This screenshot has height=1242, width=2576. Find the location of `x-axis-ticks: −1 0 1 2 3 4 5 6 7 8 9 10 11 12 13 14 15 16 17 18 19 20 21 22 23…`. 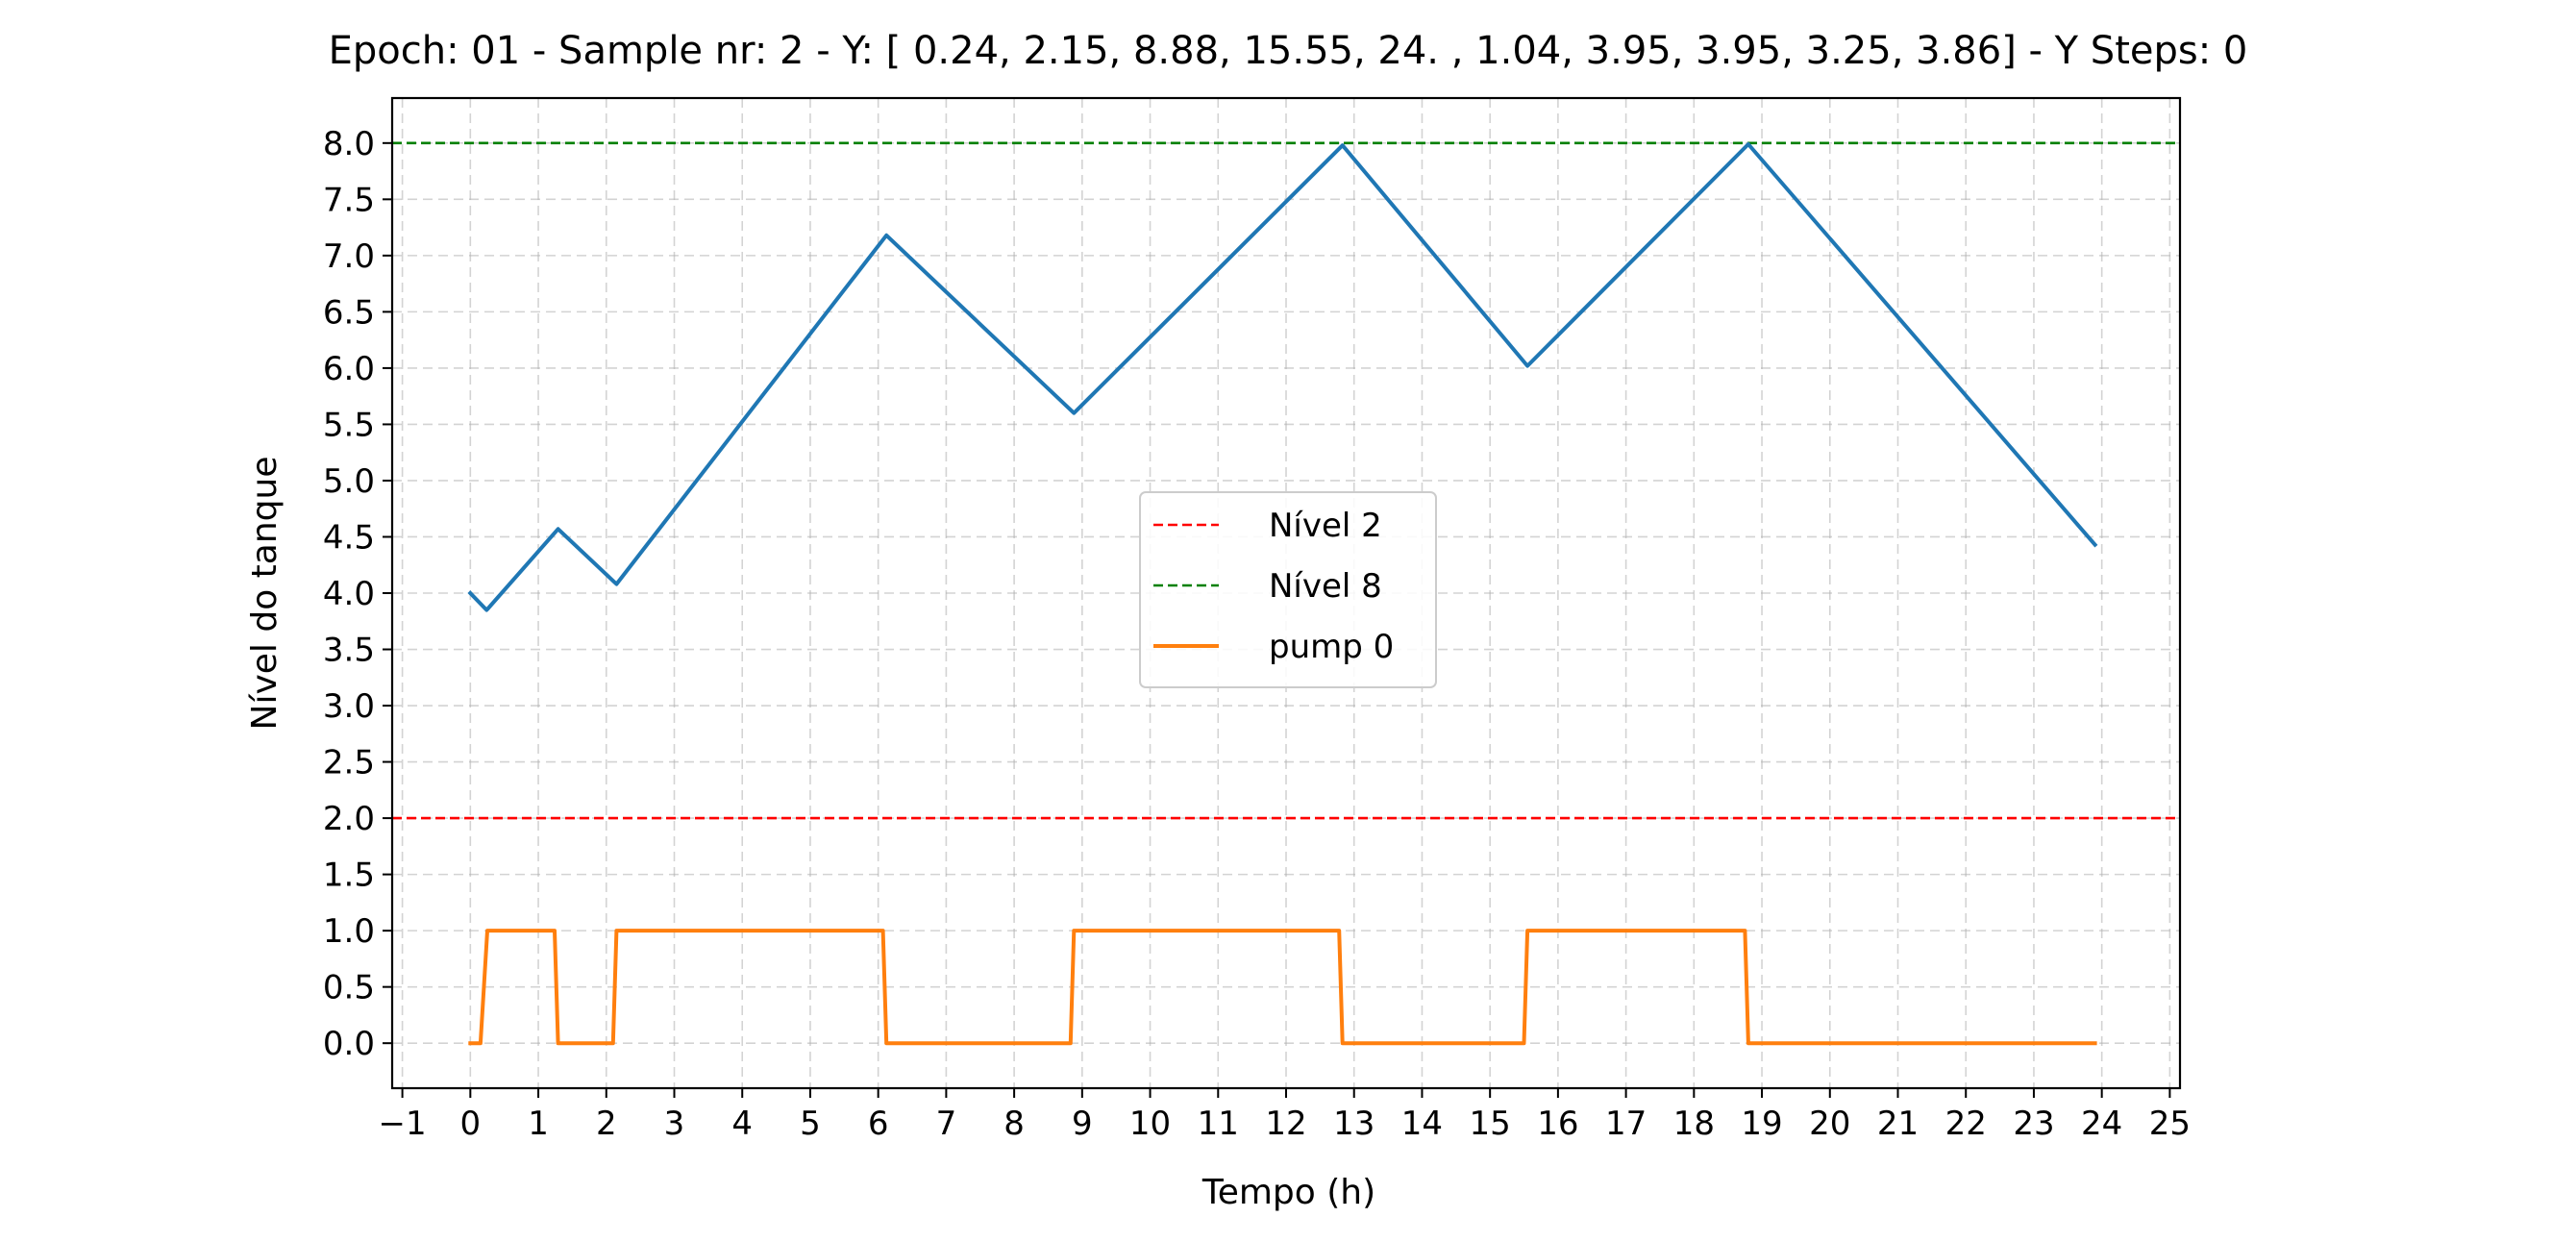

x-axis-ticks: −1 0 1 2 3 4 5 6 7 8 9 10 11 12 13 14 15 16 17 18 19 20 21 22 23… is located at coordinates (1285, 1115).